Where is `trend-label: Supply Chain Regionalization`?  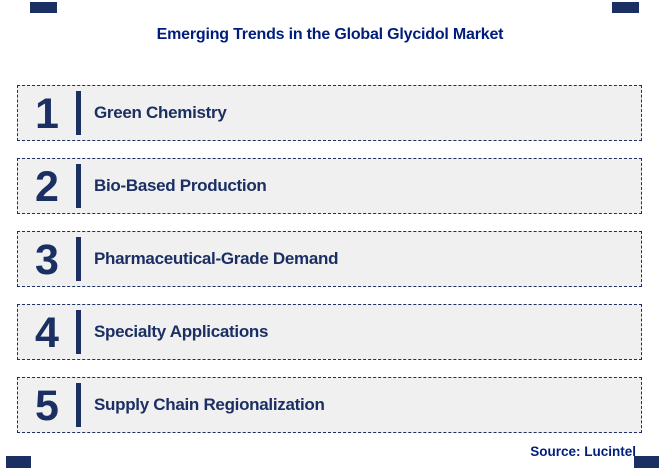 trend-label: Supply Chain Regionalization is located at coordinates (209, 404).